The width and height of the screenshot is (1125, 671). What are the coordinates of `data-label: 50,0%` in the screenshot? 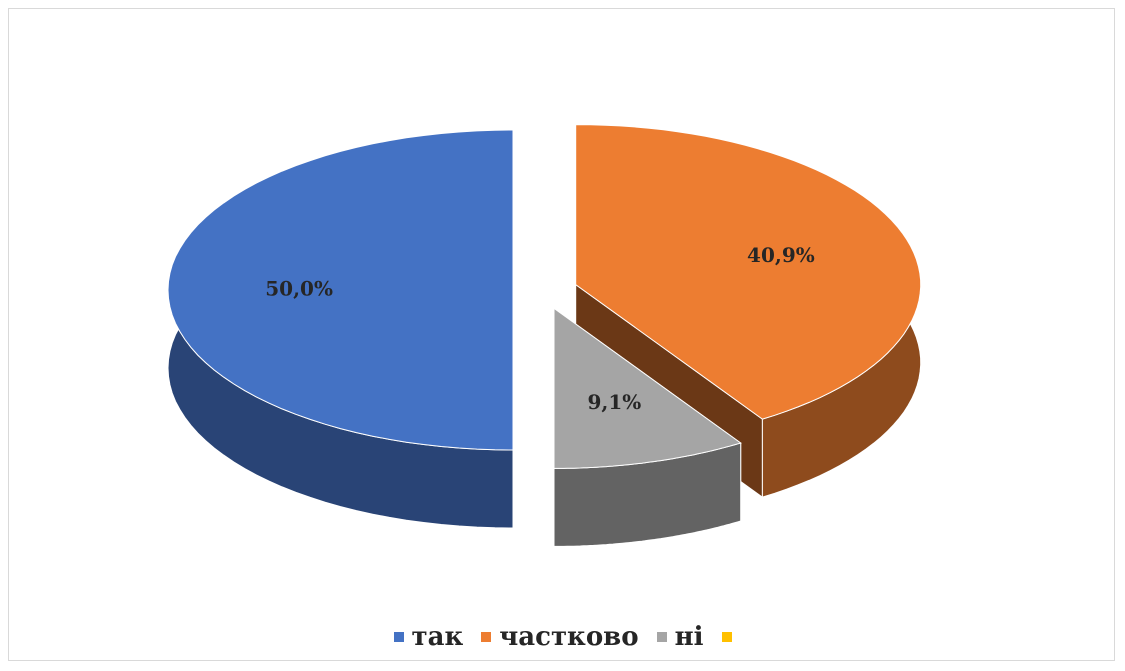 It's located at (299, 289).